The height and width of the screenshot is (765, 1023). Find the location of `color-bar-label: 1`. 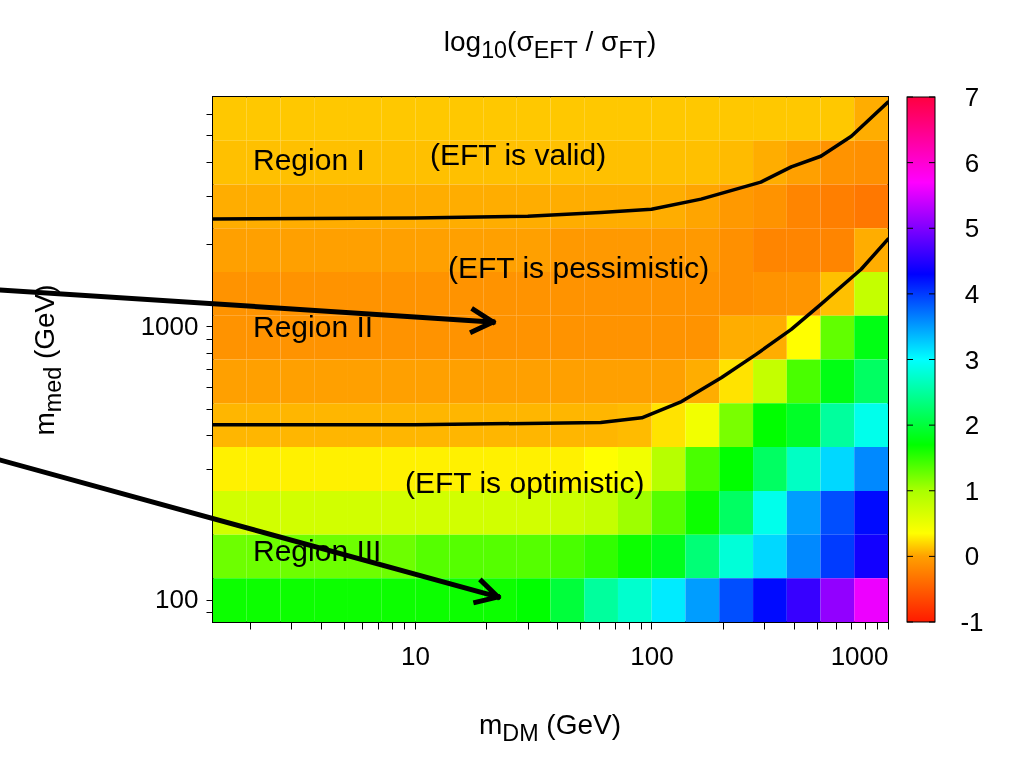

color-bar-label: 1 is located at coordinates (972, 490).